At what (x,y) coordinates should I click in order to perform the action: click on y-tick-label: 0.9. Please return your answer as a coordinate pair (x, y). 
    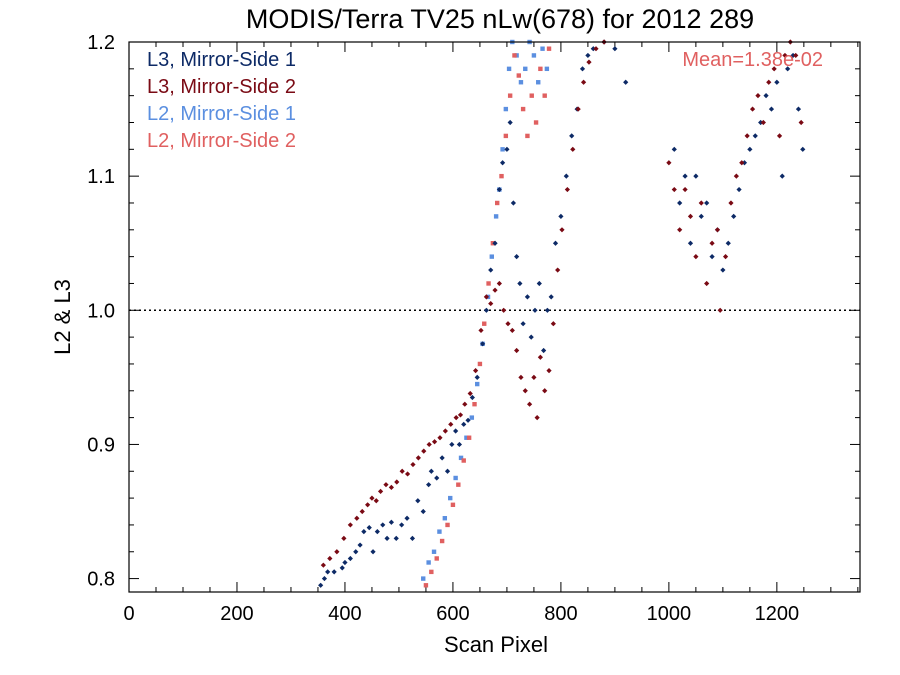
    Looking at the image, I should click on (101, 445).